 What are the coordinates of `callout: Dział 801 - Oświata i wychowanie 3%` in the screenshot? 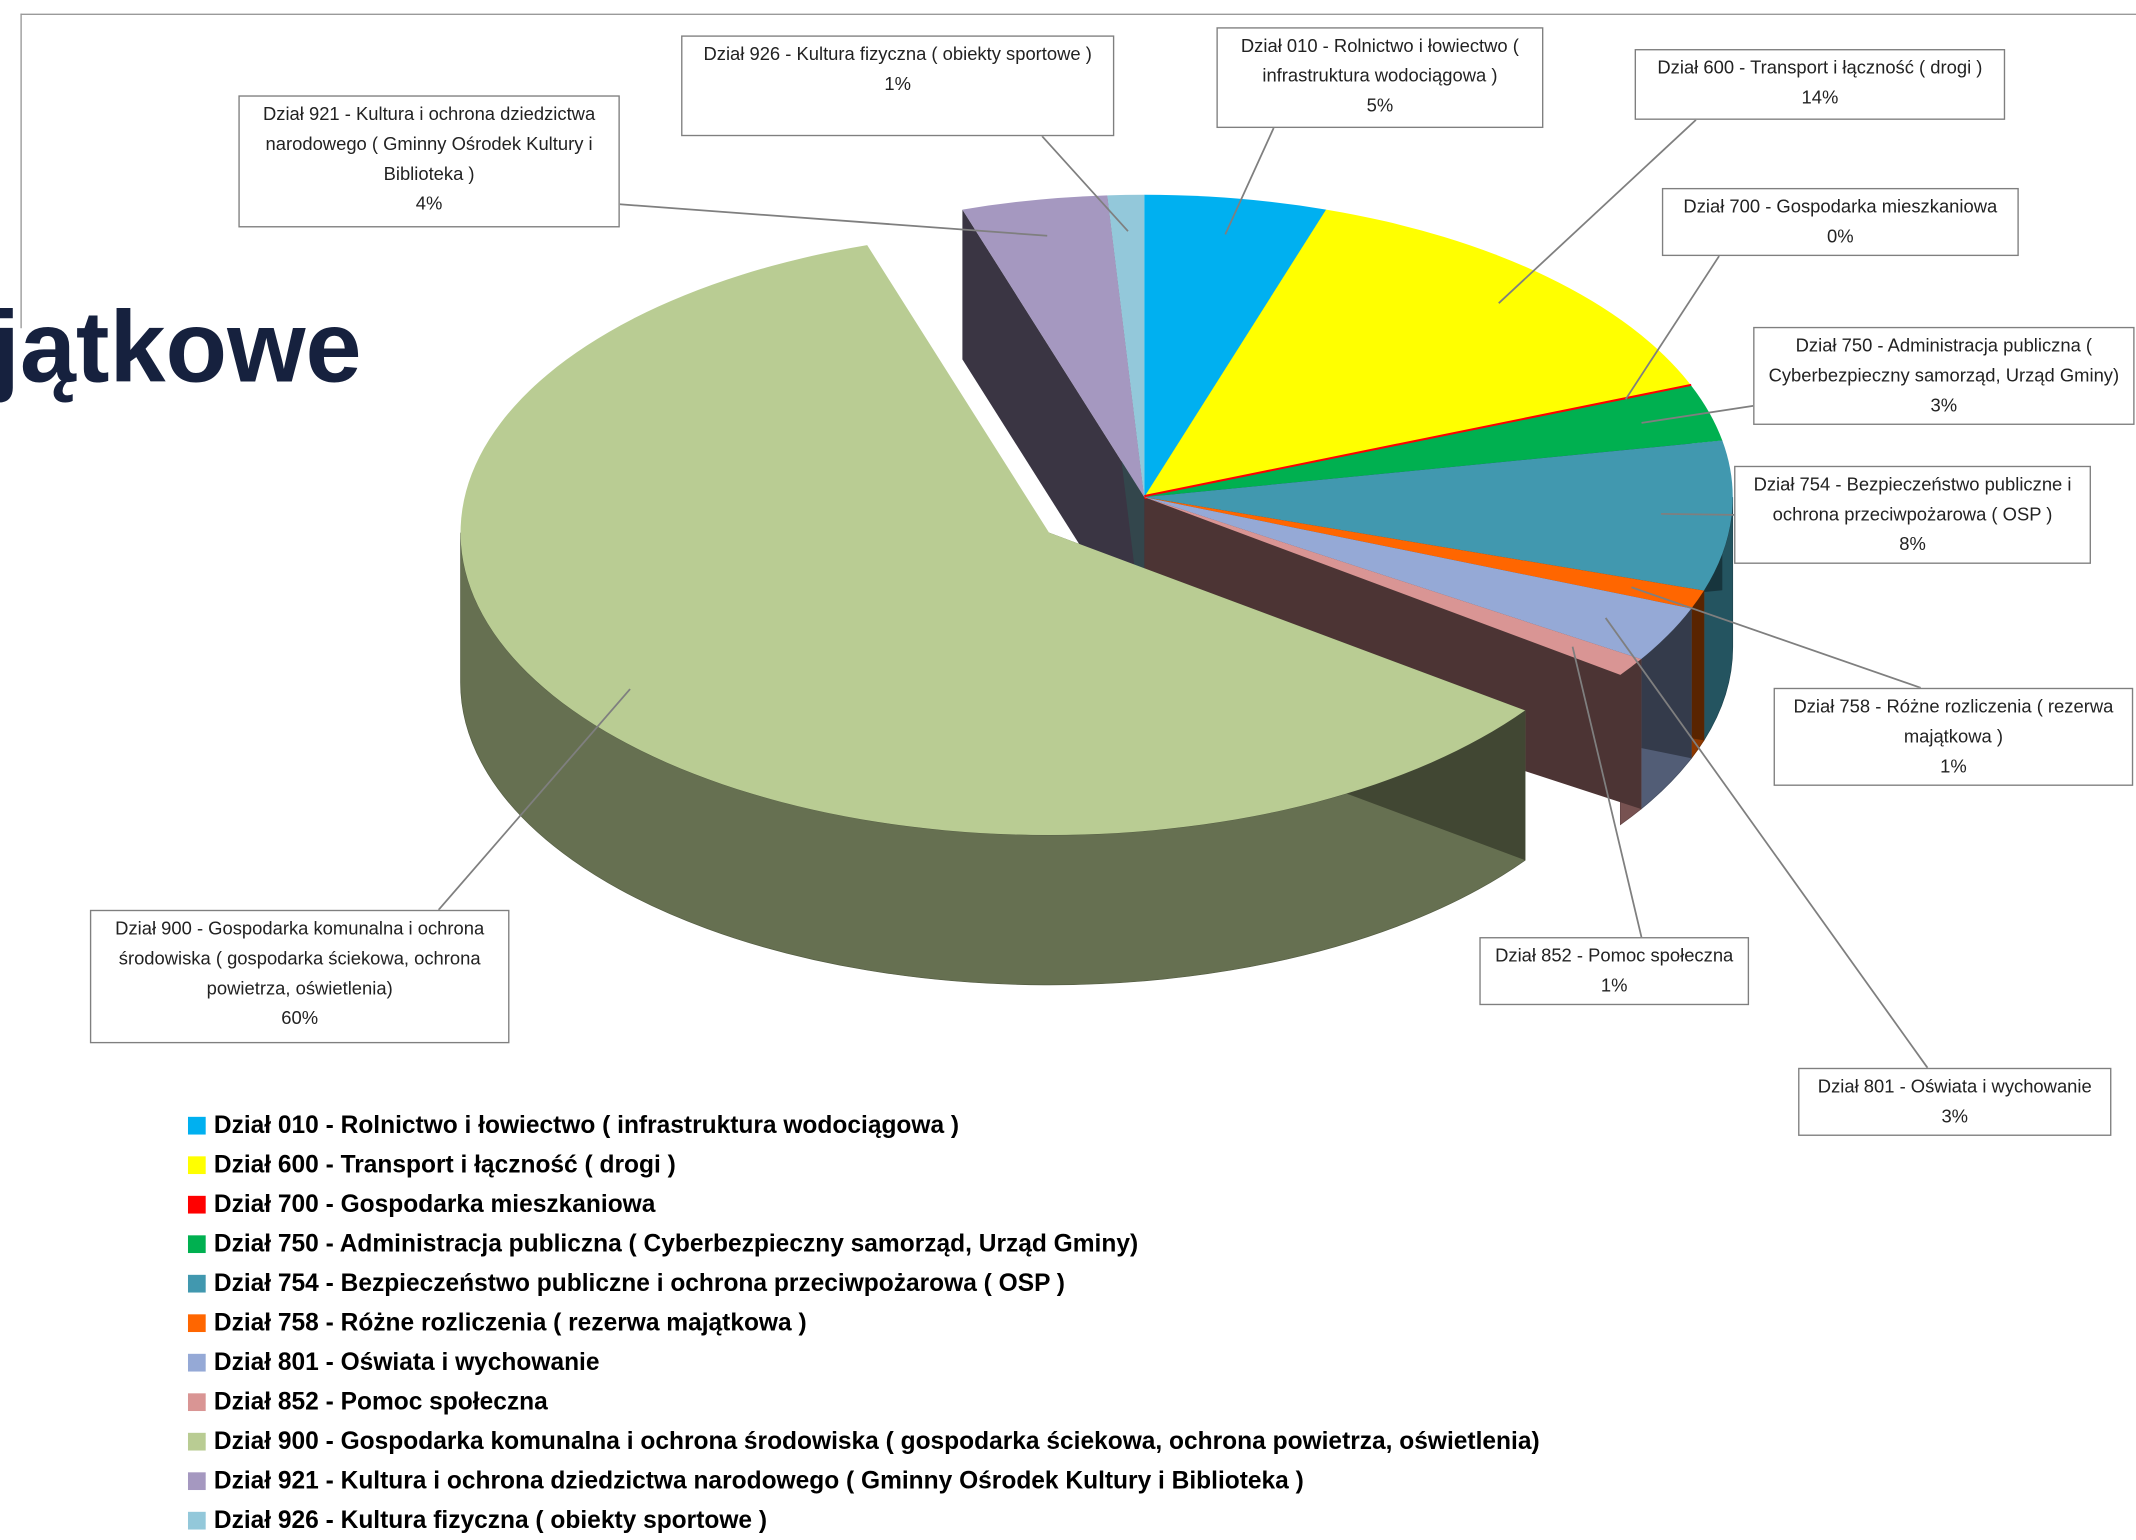 It's located at (1955, 1101).